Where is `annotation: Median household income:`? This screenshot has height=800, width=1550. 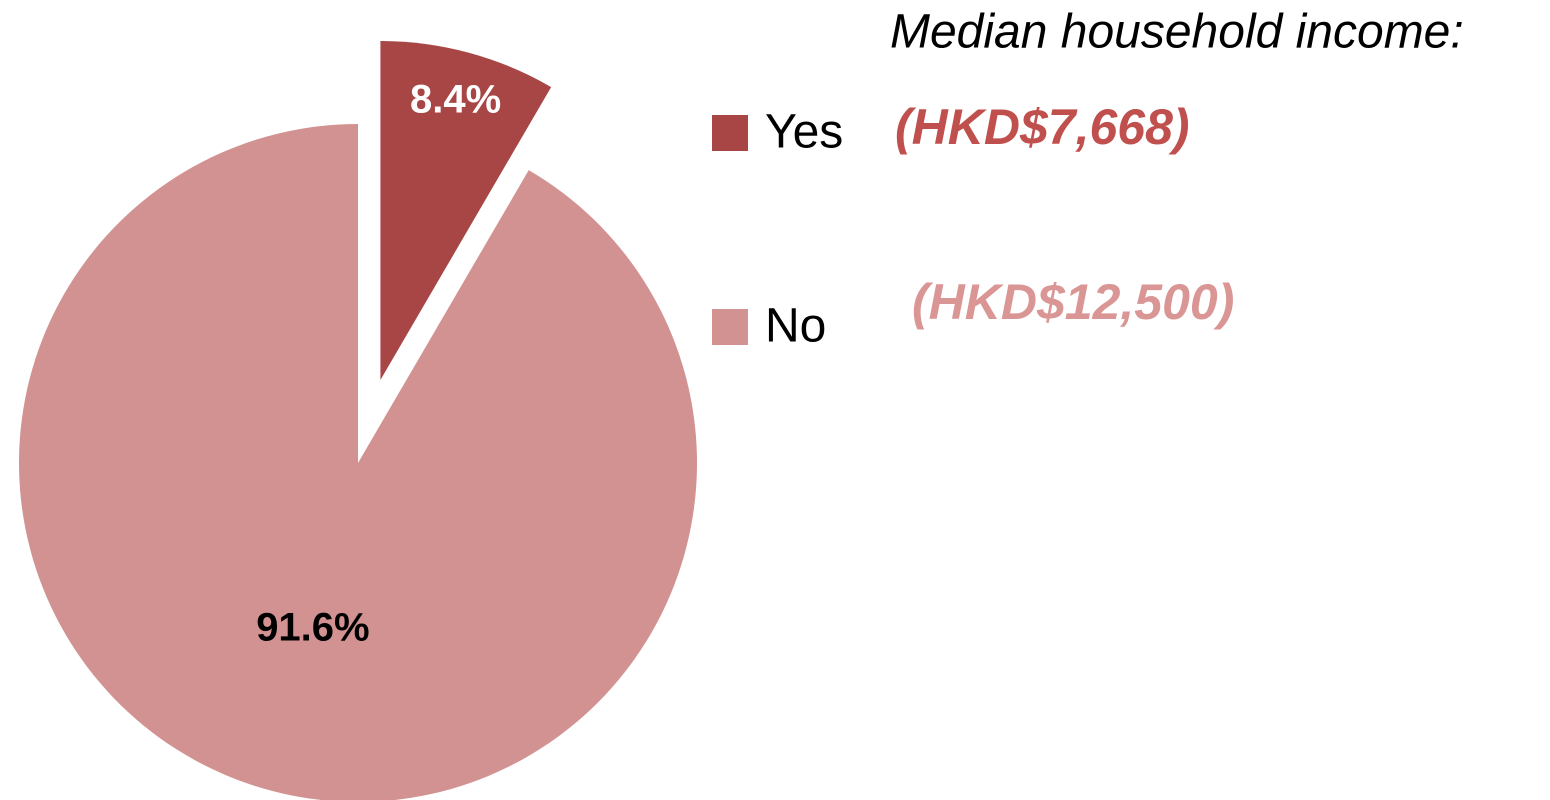
annotation: Median household income: is located at coordinates (1177, 32).